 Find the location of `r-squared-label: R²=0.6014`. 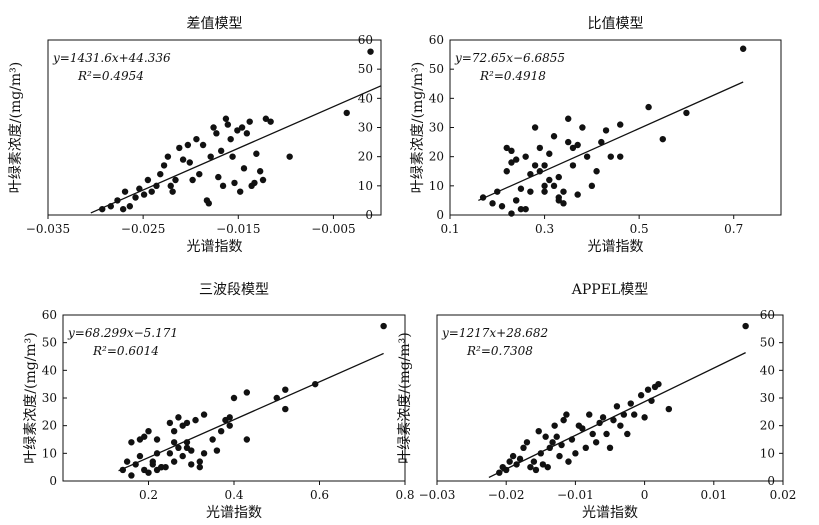

r-squared-label: R²=0.6014 is located at coordinates (125, 351).